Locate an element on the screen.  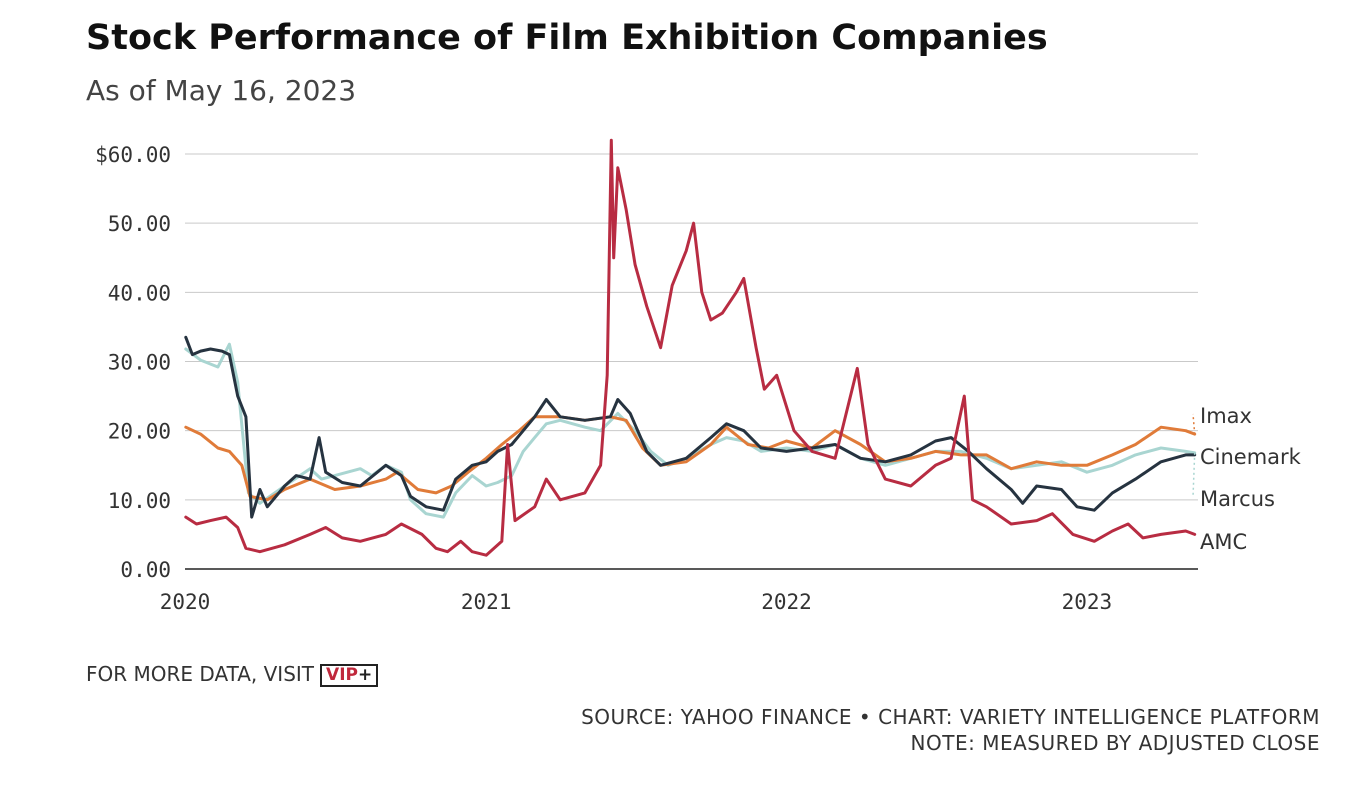
x-tick-label: 2023 is located at coordinates (1087, 602).